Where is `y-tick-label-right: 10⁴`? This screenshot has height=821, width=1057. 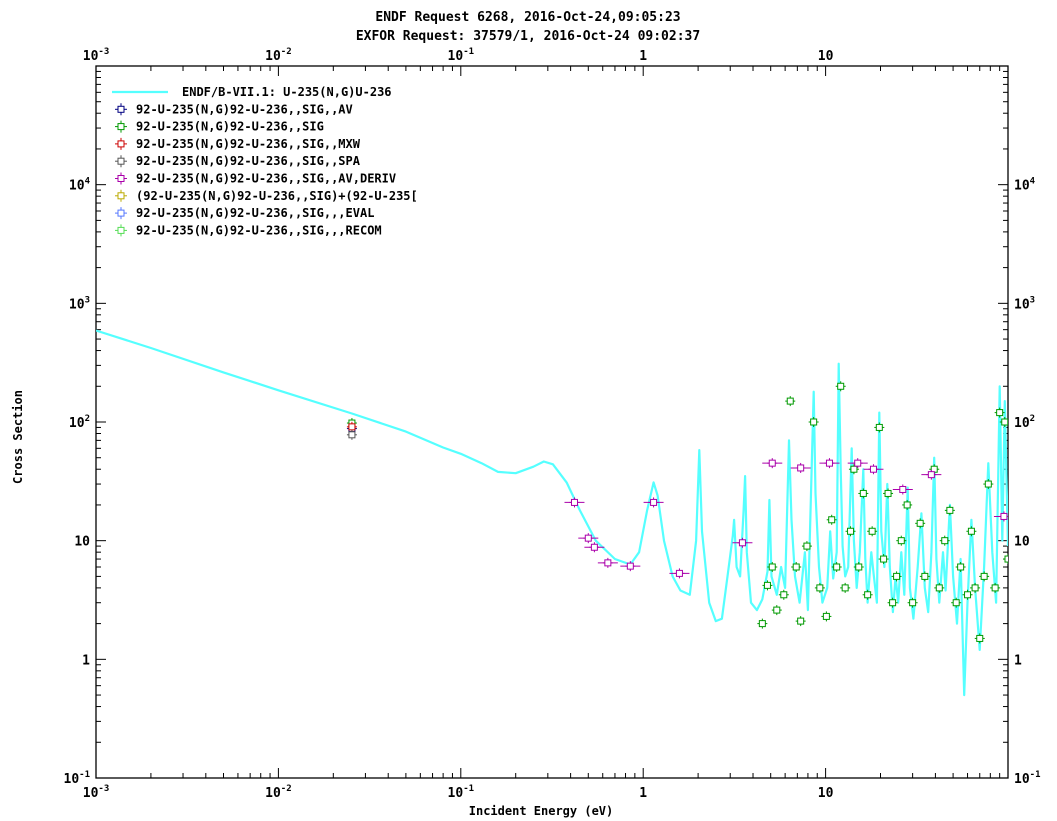 y-tick-label-right: 10⁴ is located at coordinates (1025, 185).